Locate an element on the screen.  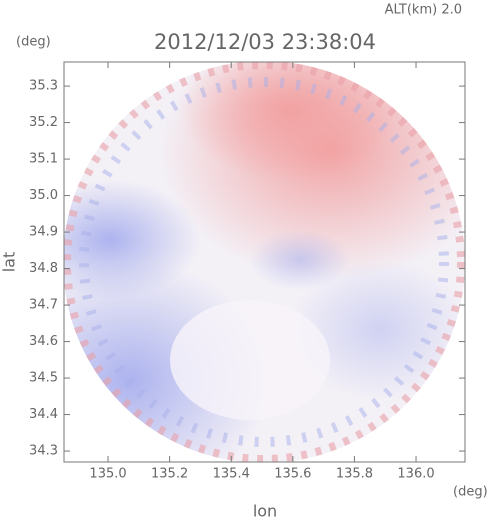
x-tick-label: 136.0 is located at coordinates (415, 474).